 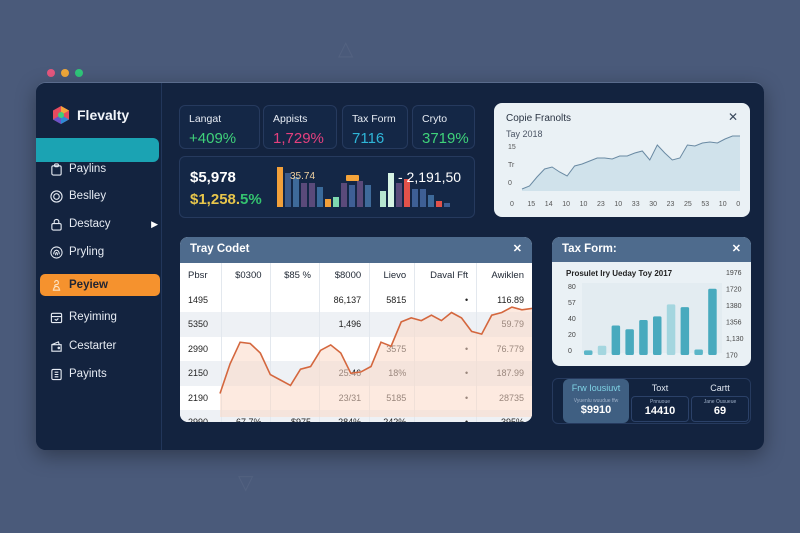 What do you see at coordinates (201, 397) in the screenshot?
I see `table-cell: 2190` at bounding box center [201, 397].